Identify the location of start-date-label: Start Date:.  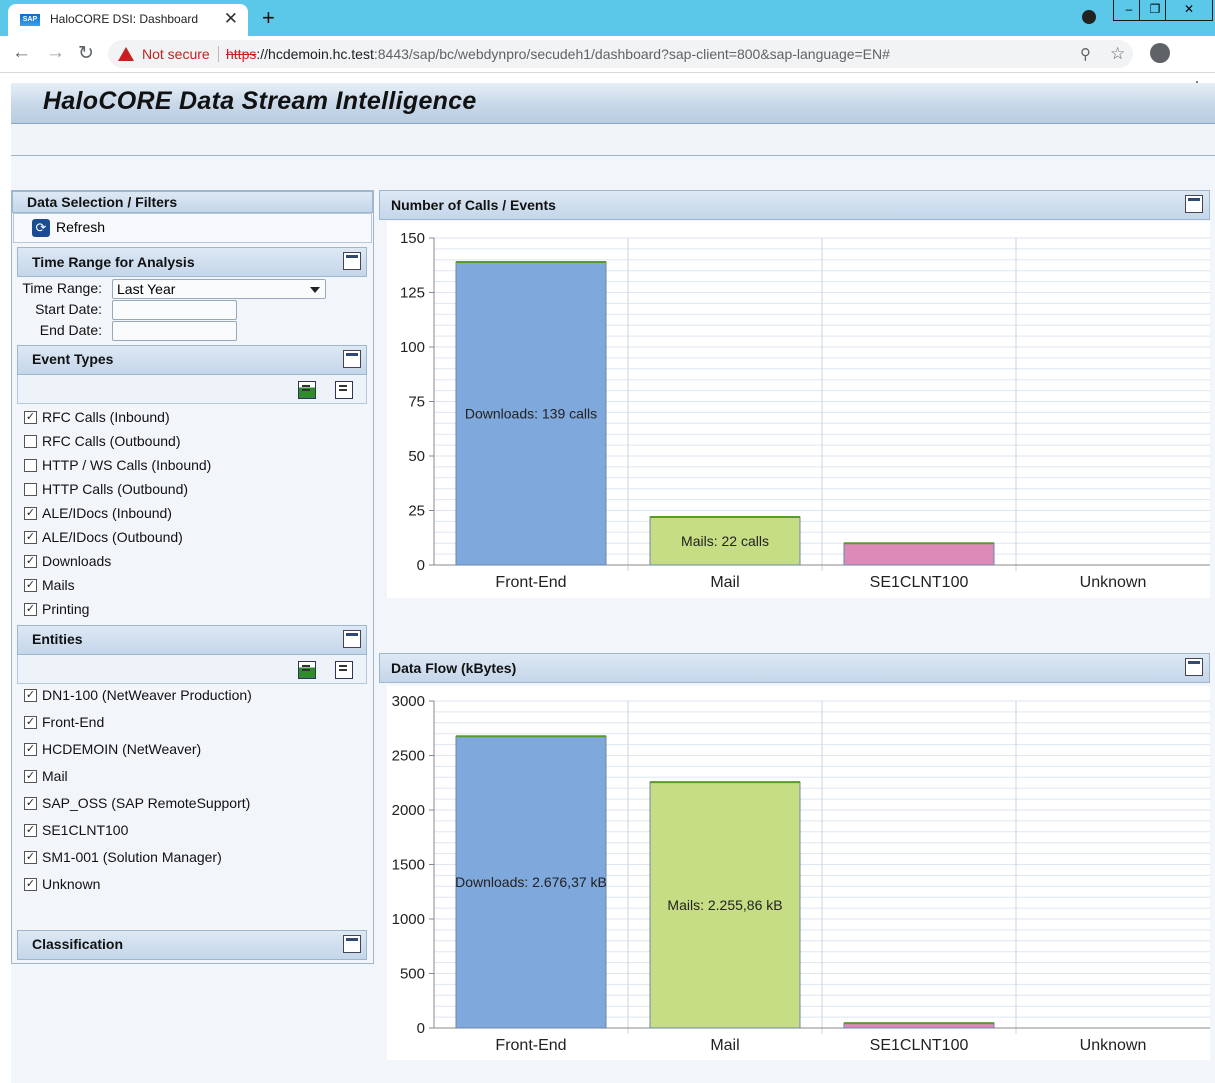
(68, 309).